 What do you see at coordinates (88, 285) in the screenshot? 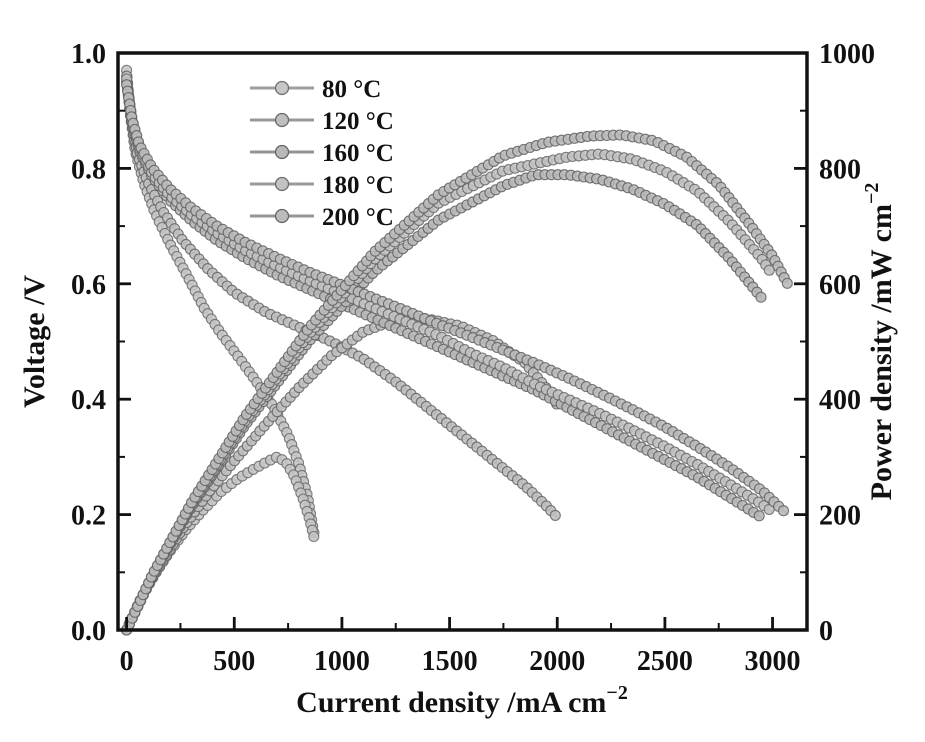
I see `left-y-tick-label: 0.6` at bounding box center [88, 285].